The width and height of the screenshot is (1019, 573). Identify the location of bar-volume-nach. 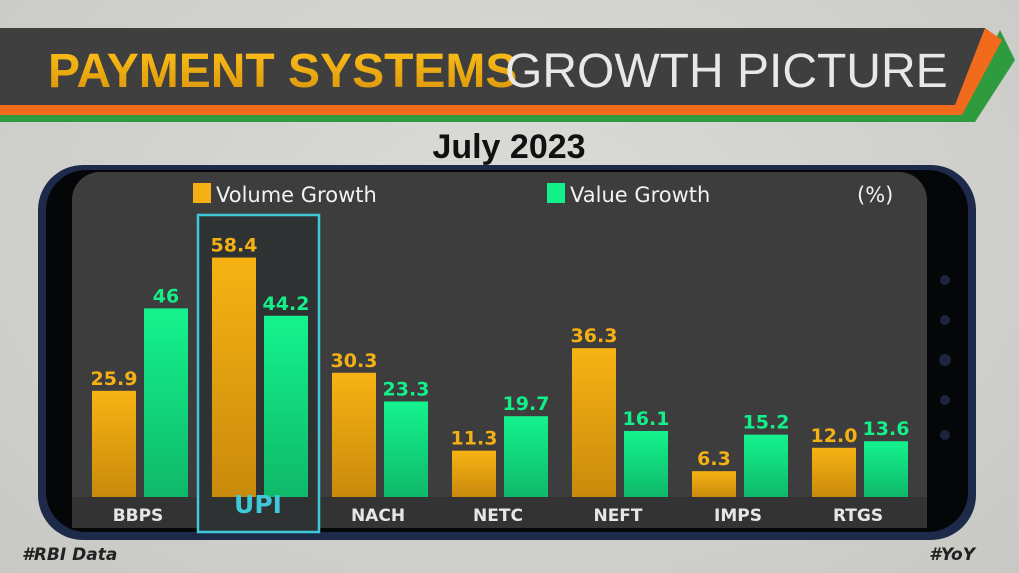
(354, 434).